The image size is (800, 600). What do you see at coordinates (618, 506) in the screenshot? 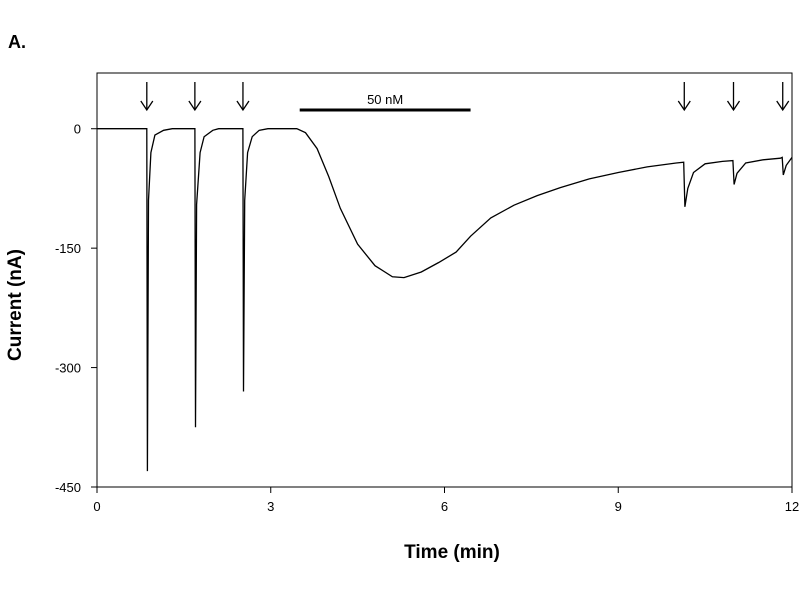
I see `x-tick-label: 9` at bounding box center [618, 506].